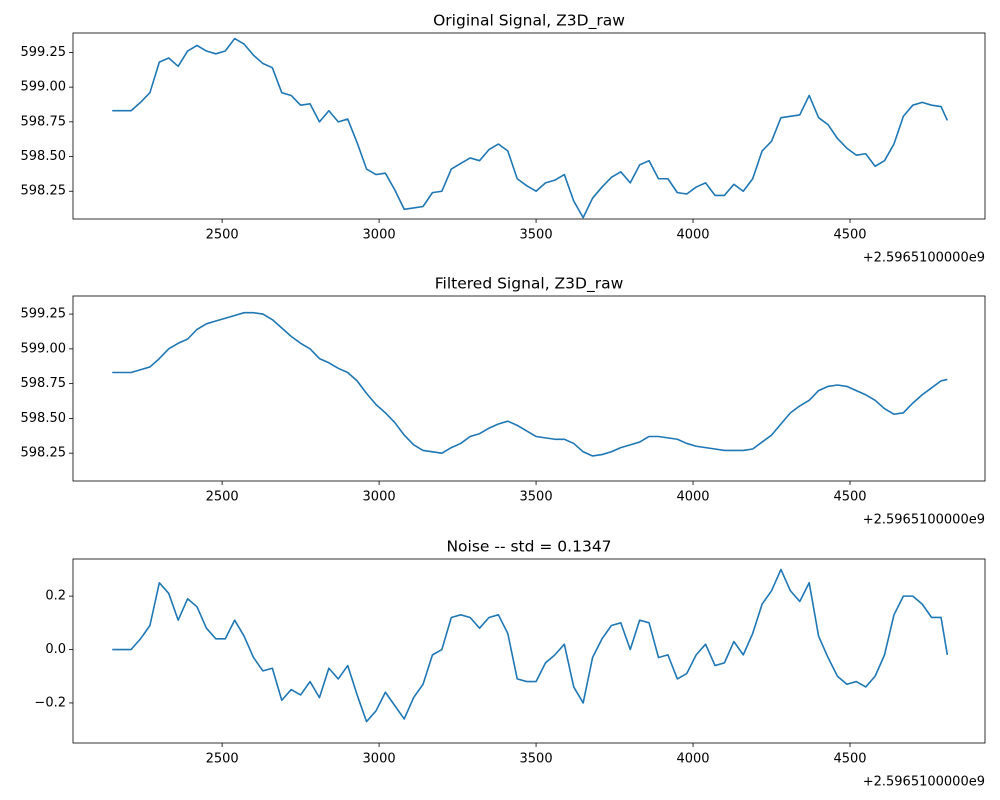 The image size is (1000, 800). Describe the element at coordinates (55, 596) in the screenshot. I see `y-tick-label: 0.2` at that location.